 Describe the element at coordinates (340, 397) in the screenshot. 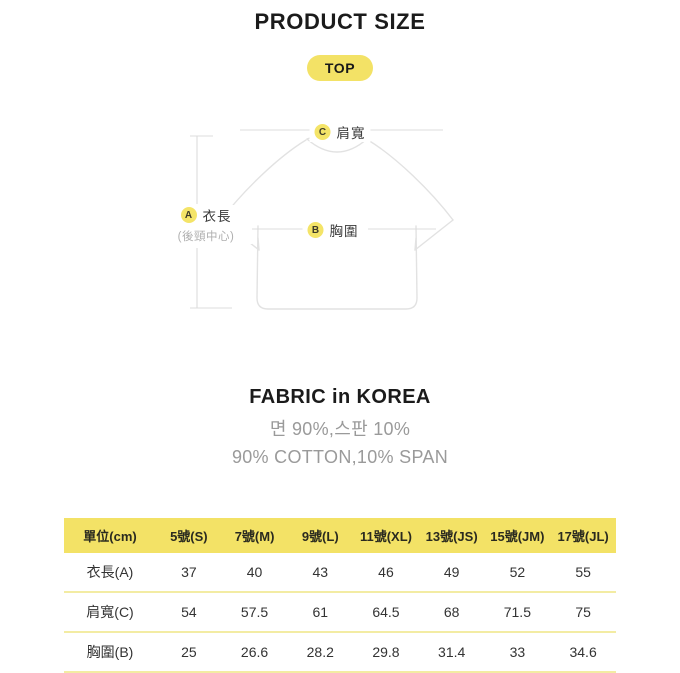

I see `fabric-heading: FABRIC in KOREA` at that location.